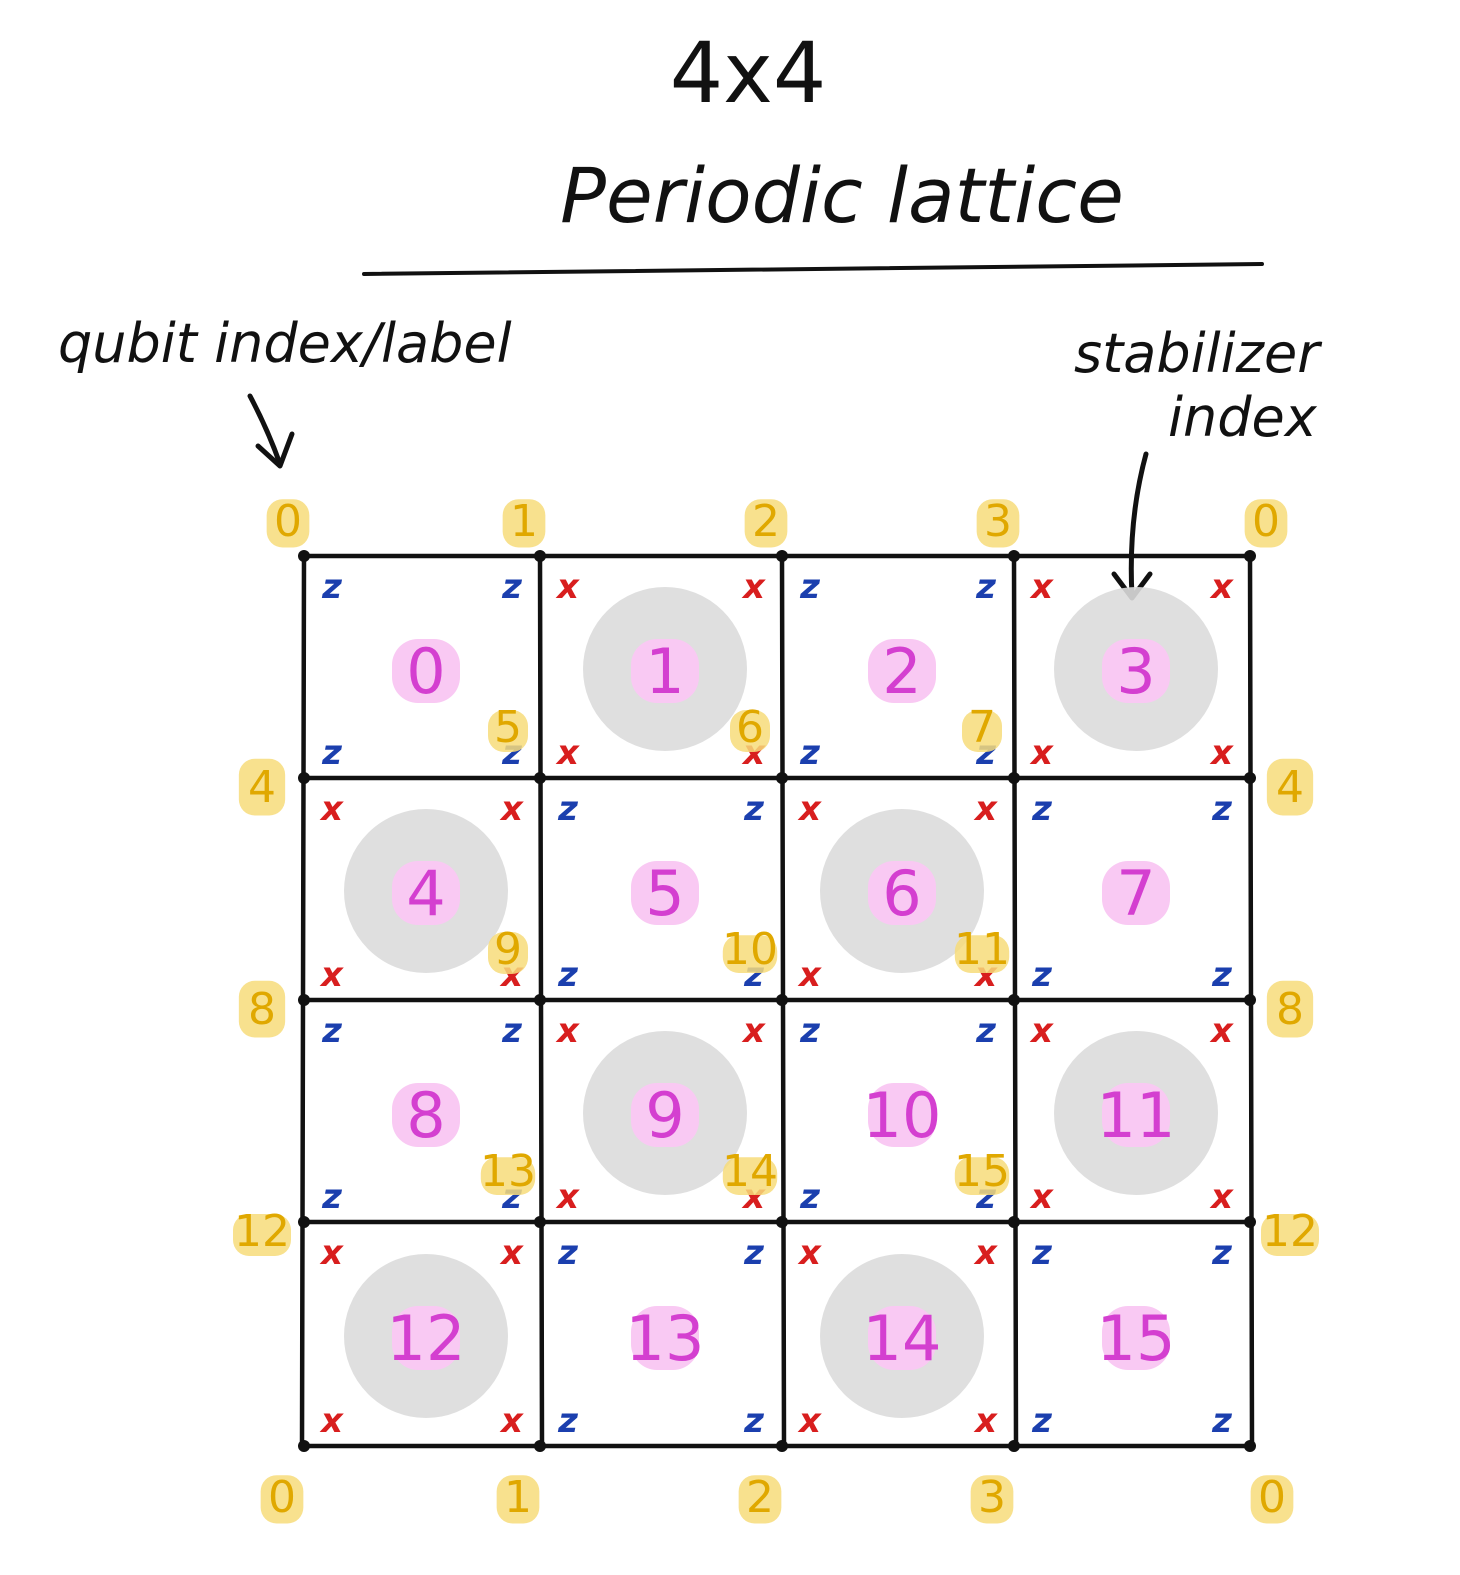  What do you see at coordinates (842, 195) in the screenshot?
I see `title-line2: Periodic lattice` at bounding box center [842, 195].